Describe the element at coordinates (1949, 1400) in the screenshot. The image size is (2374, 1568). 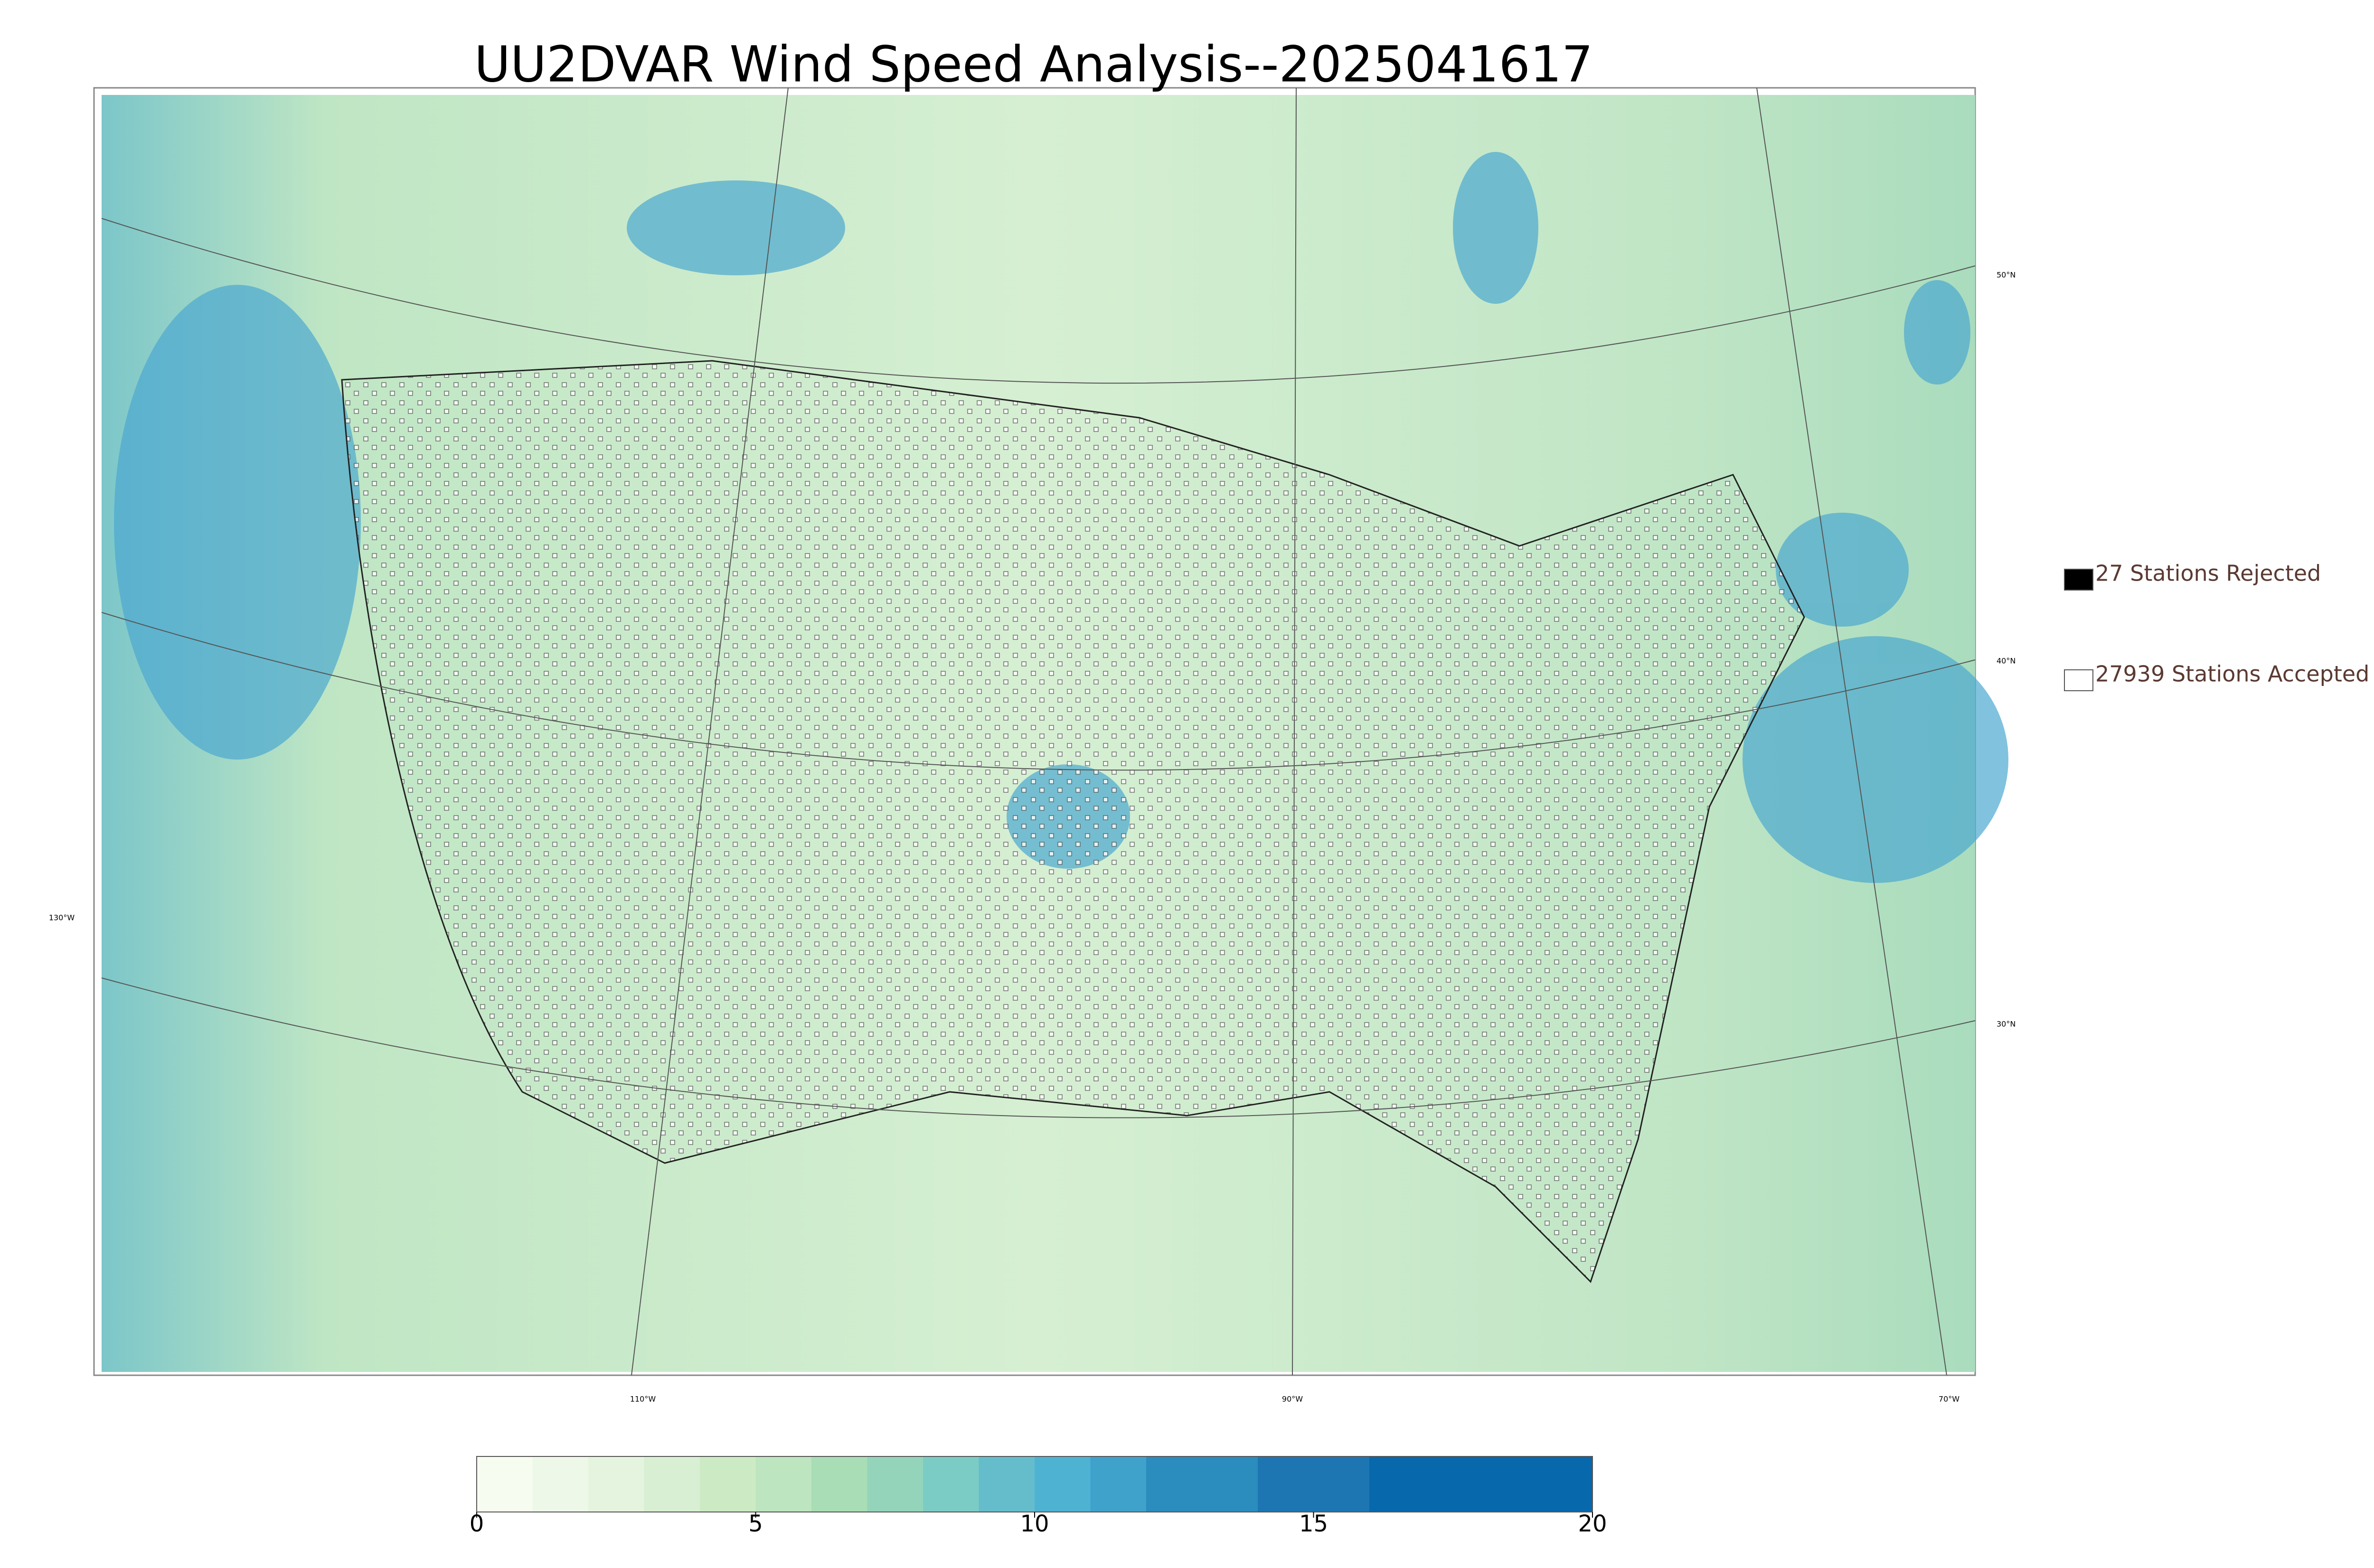
I see `longitude-label: 70°W` at that location.